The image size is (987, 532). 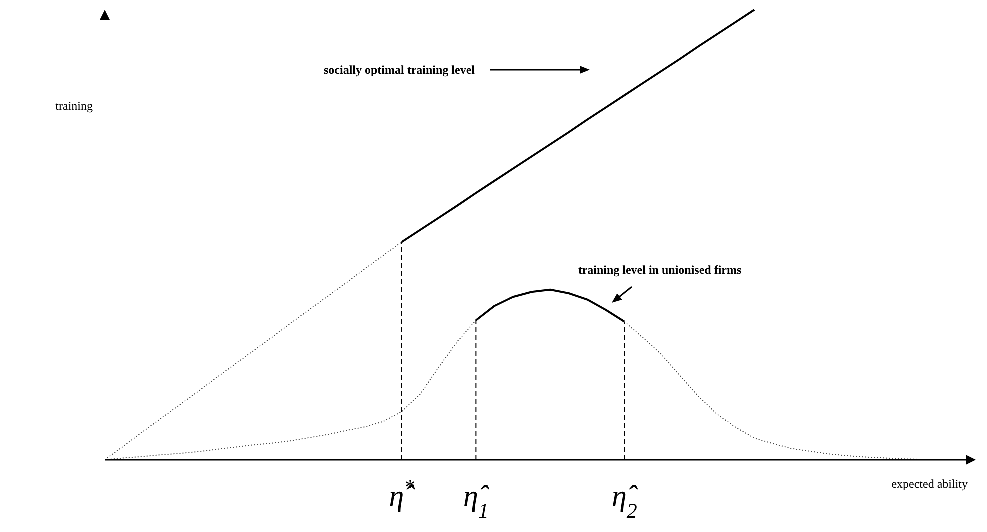 I want to click on y-axis-title: training, so click(x=74, y=106).